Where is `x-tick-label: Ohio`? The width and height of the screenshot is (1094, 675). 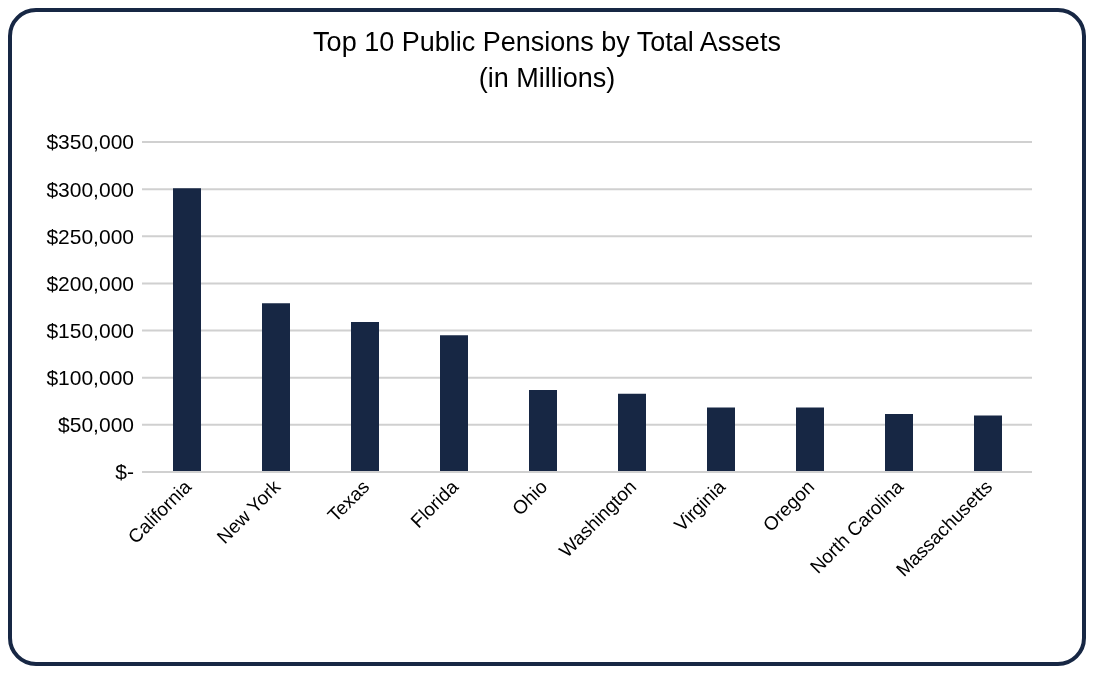 x-tick-label: Ohio is located at coordinates (530, 497).